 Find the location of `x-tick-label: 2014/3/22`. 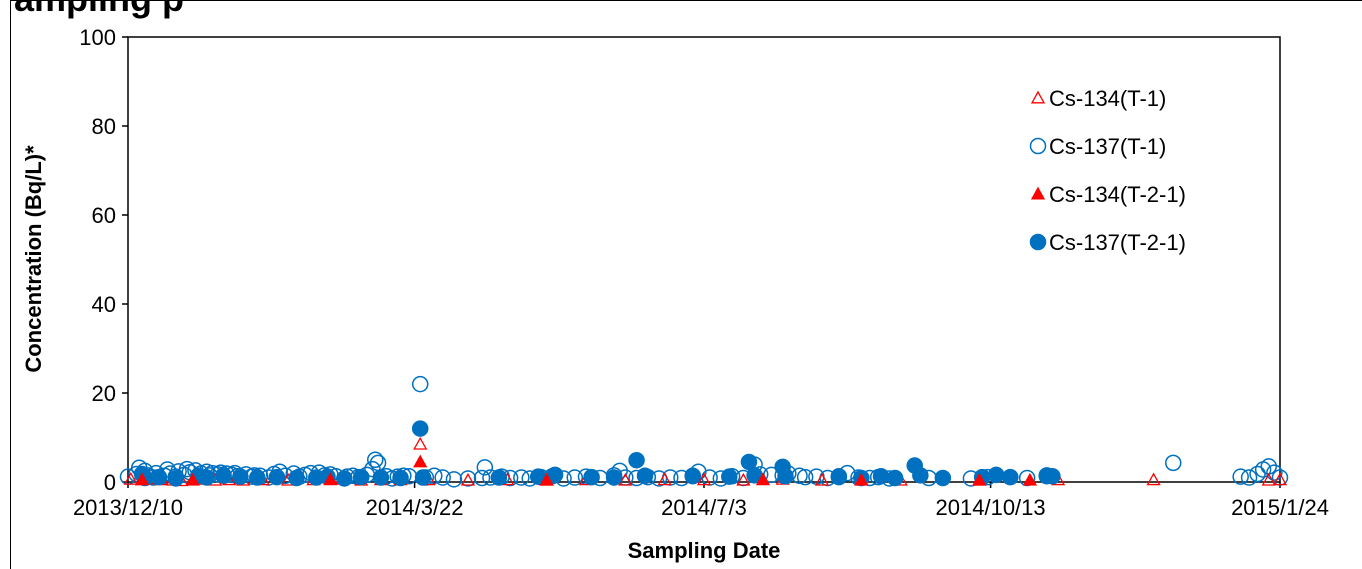

x-tick-label: 2014/3/22 is located at coordinates (415, 507).